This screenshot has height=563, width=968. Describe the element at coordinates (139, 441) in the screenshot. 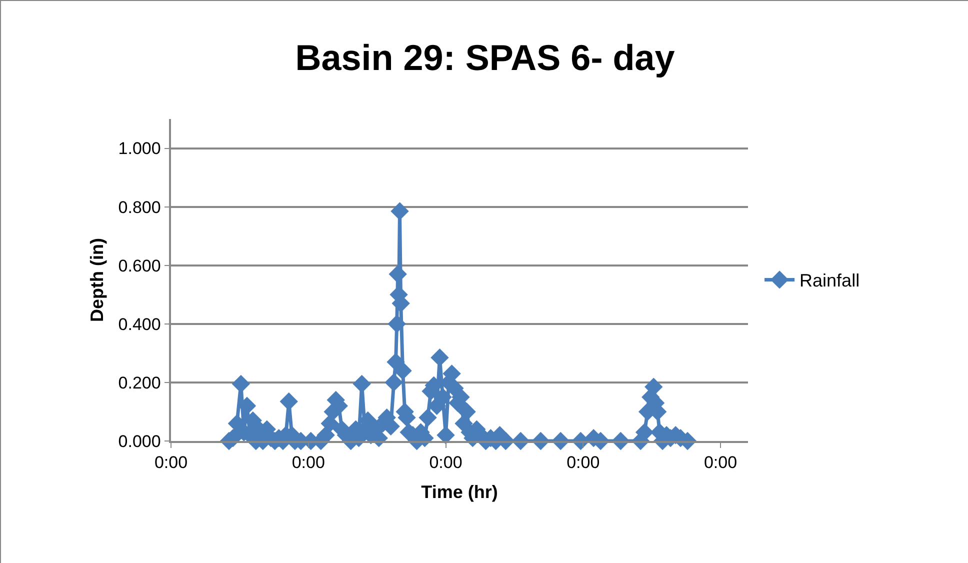

I see `y-tick-label: 0.000` at that location.